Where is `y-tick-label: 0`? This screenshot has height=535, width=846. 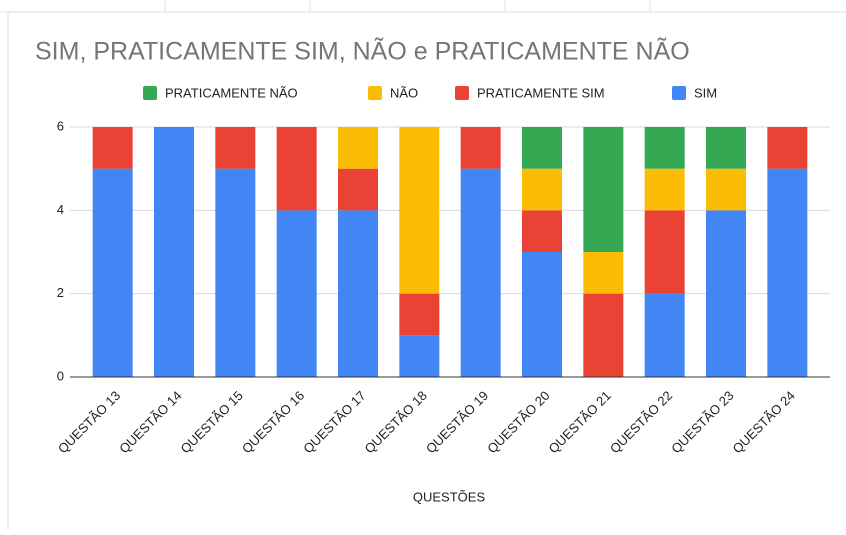
y-tick-label: 0 is located at coordinates (60, 375).